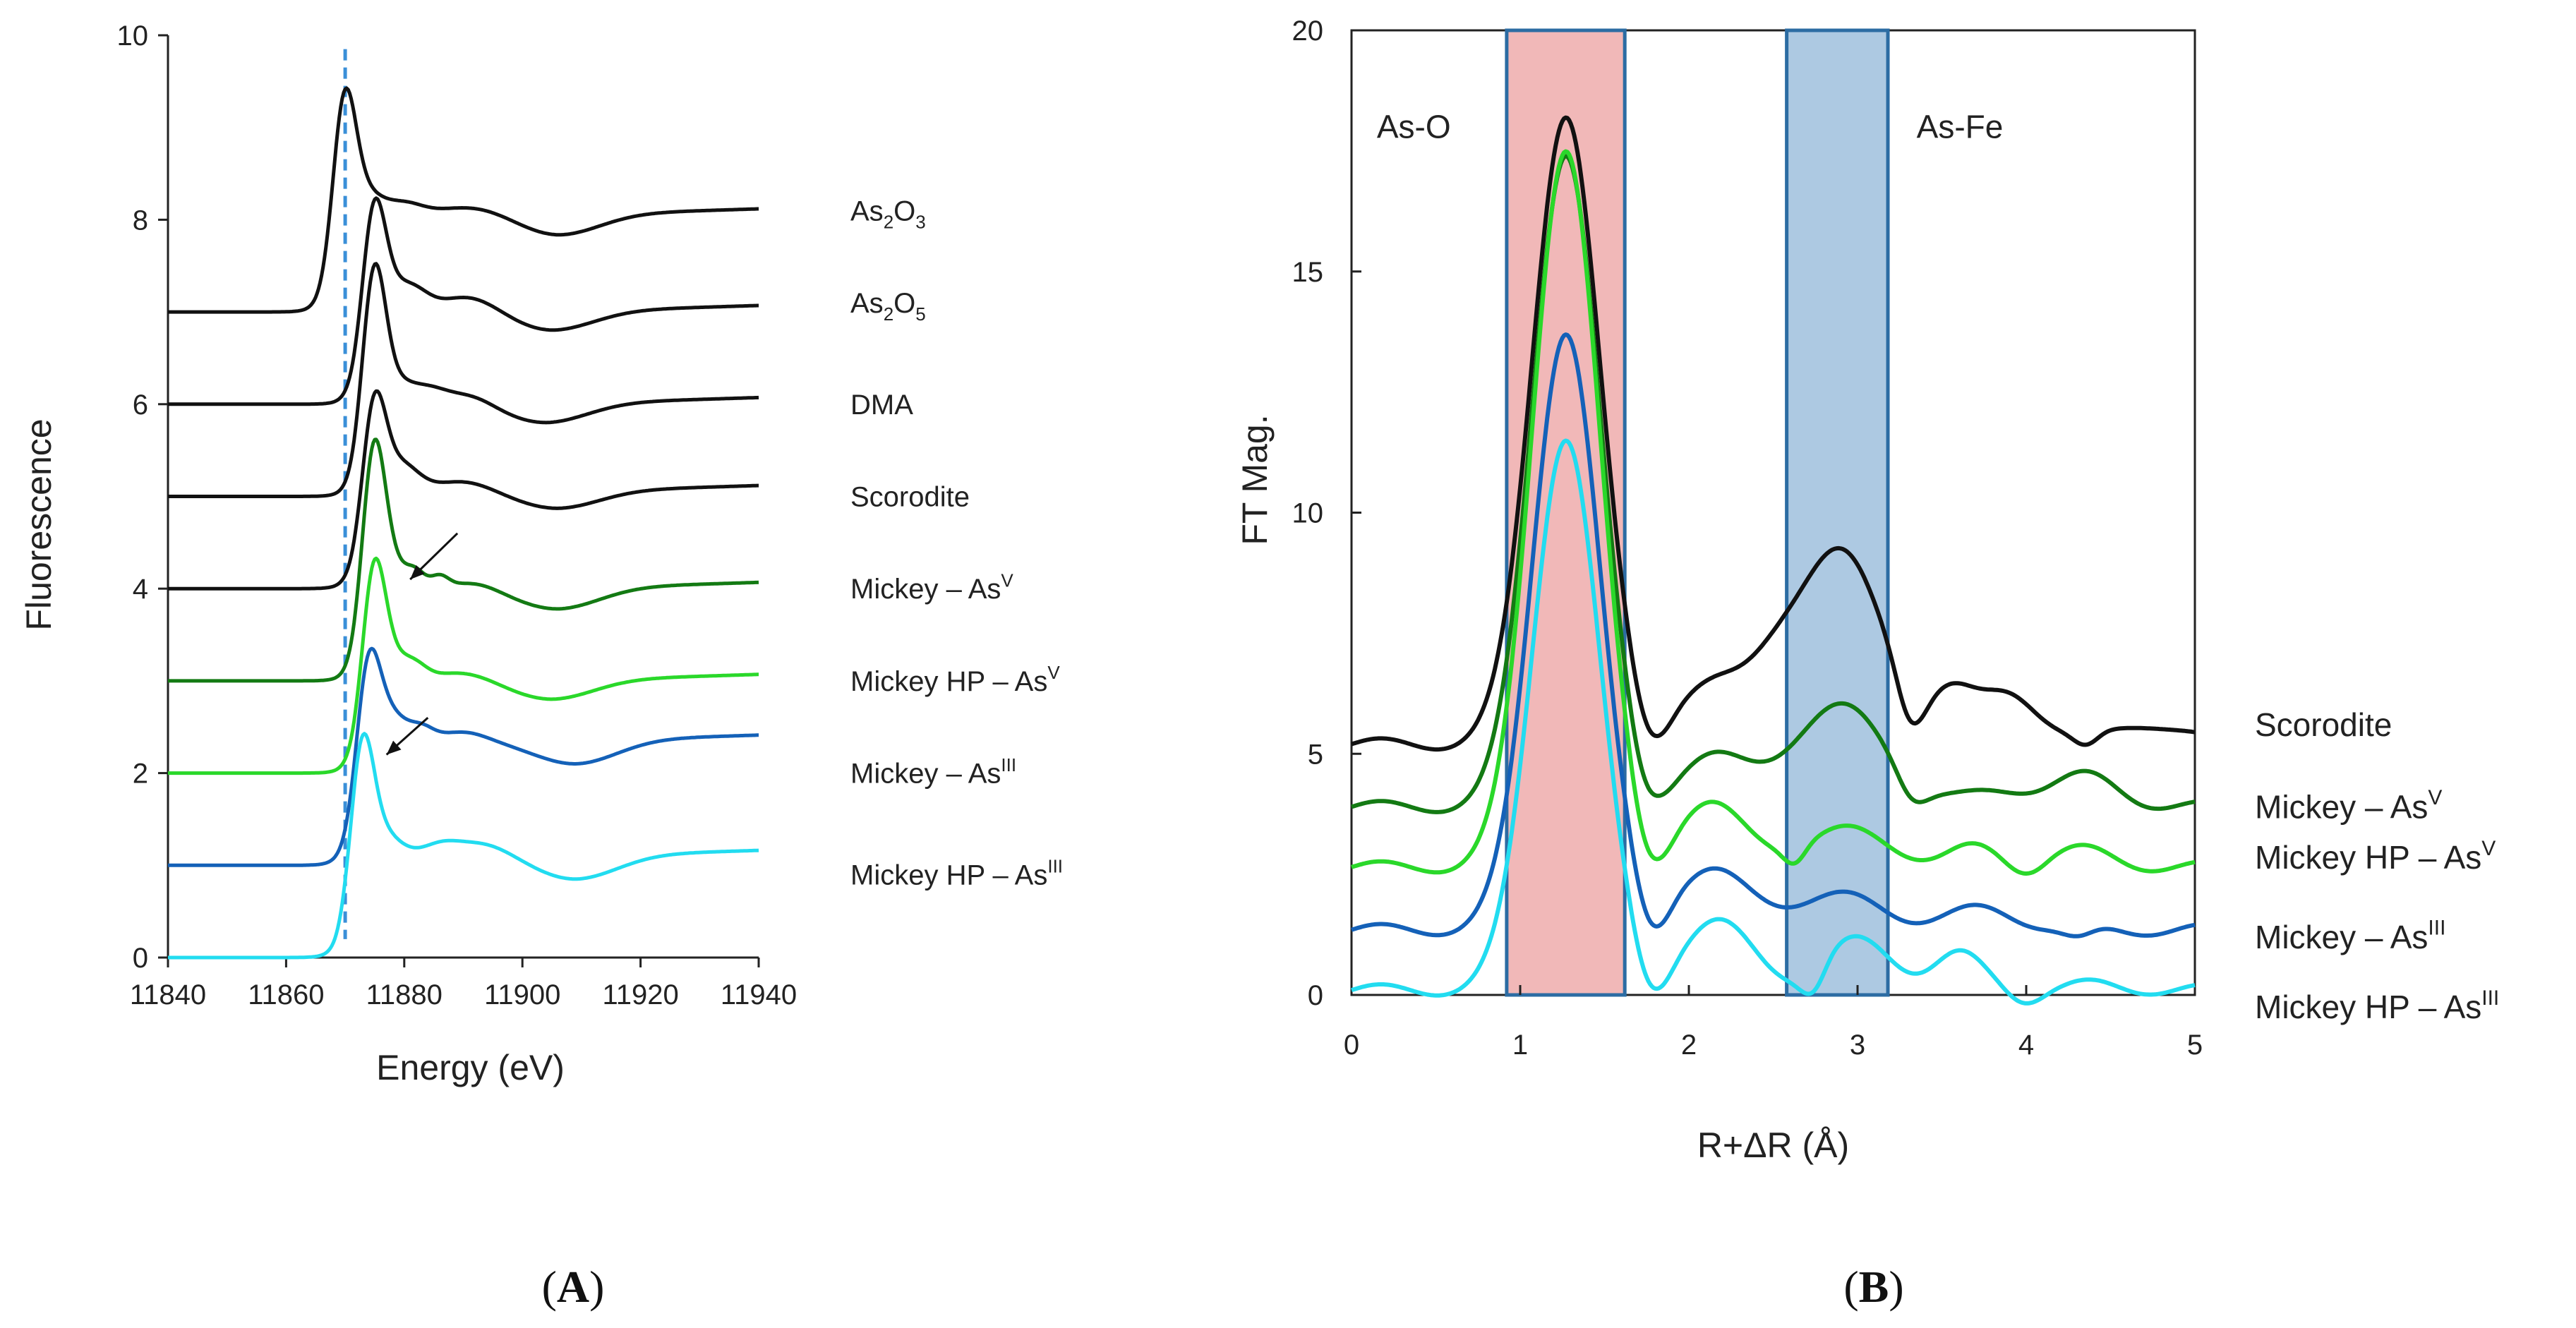  I want to click on x-tick-label: 11920, so click(640, 995).